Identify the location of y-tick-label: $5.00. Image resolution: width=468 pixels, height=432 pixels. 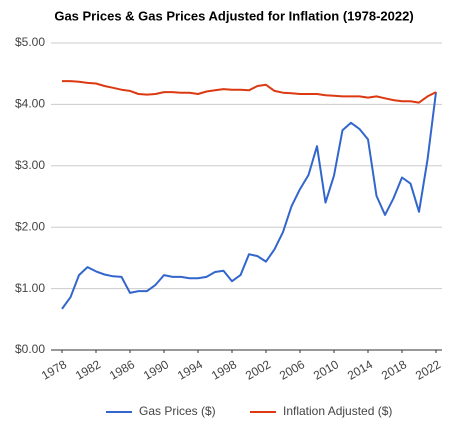
(30, 42).